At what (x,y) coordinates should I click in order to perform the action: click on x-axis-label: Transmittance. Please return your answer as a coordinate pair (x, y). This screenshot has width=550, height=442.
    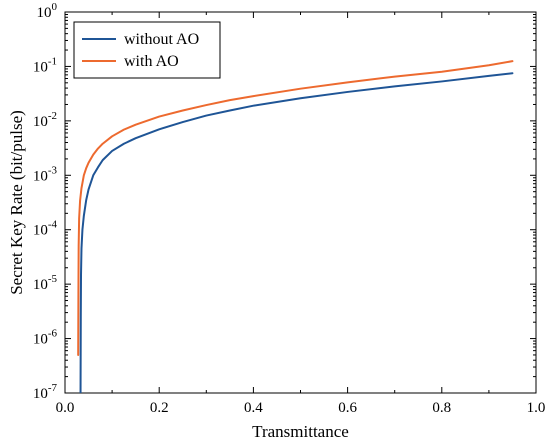
    Looking at the image, I should click on (300, 431).